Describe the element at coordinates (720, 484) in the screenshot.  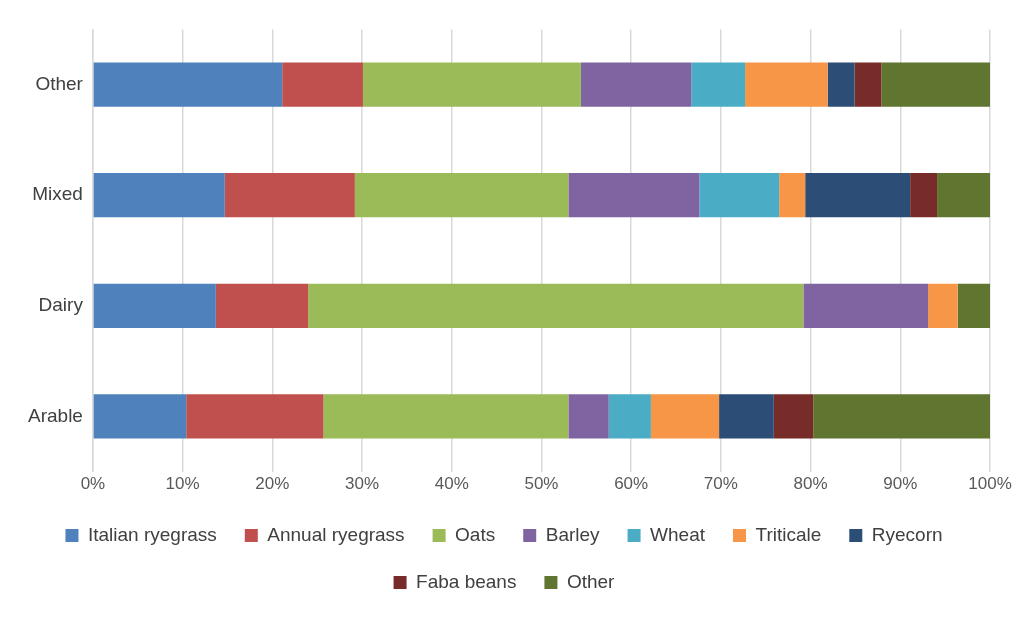
I see `x-tick-label: 70%` at that location.